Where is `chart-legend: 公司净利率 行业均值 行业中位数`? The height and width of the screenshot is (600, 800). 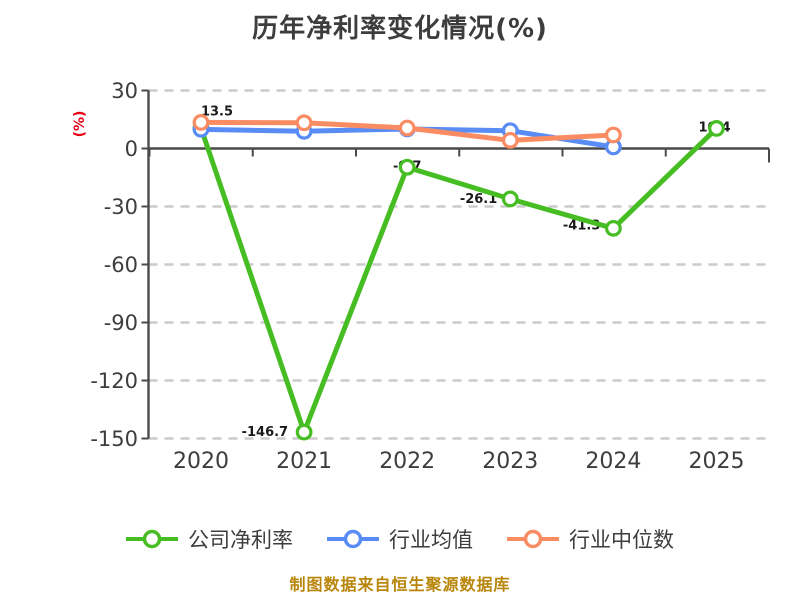 chart-legend: 公司净利率 行业均值 行业中位数 is located at coordinates (400, 539).